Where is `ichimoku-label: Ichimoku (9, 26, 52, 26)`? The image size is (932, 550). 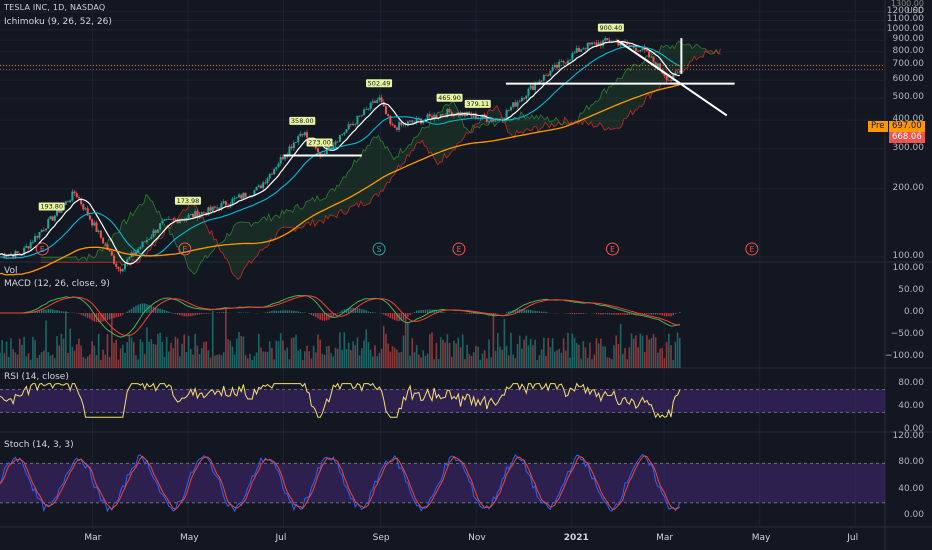 ichimoku-label: Ichimoku (9, 26, 52, 26) is located at coordinates (58, 22).